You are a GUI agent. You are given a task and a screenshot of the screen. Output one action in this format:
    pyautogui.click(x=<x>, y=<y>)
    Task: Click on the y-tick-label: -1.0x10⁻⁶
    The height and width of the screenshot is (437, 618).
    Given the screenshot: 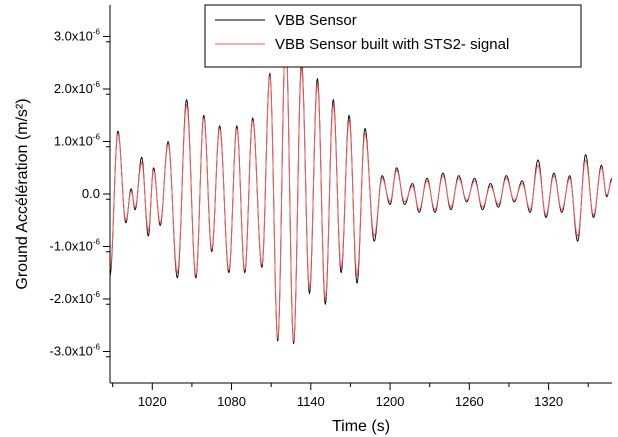 What is the action you would take?
    pyautogui.click(x=75, y=246)
    